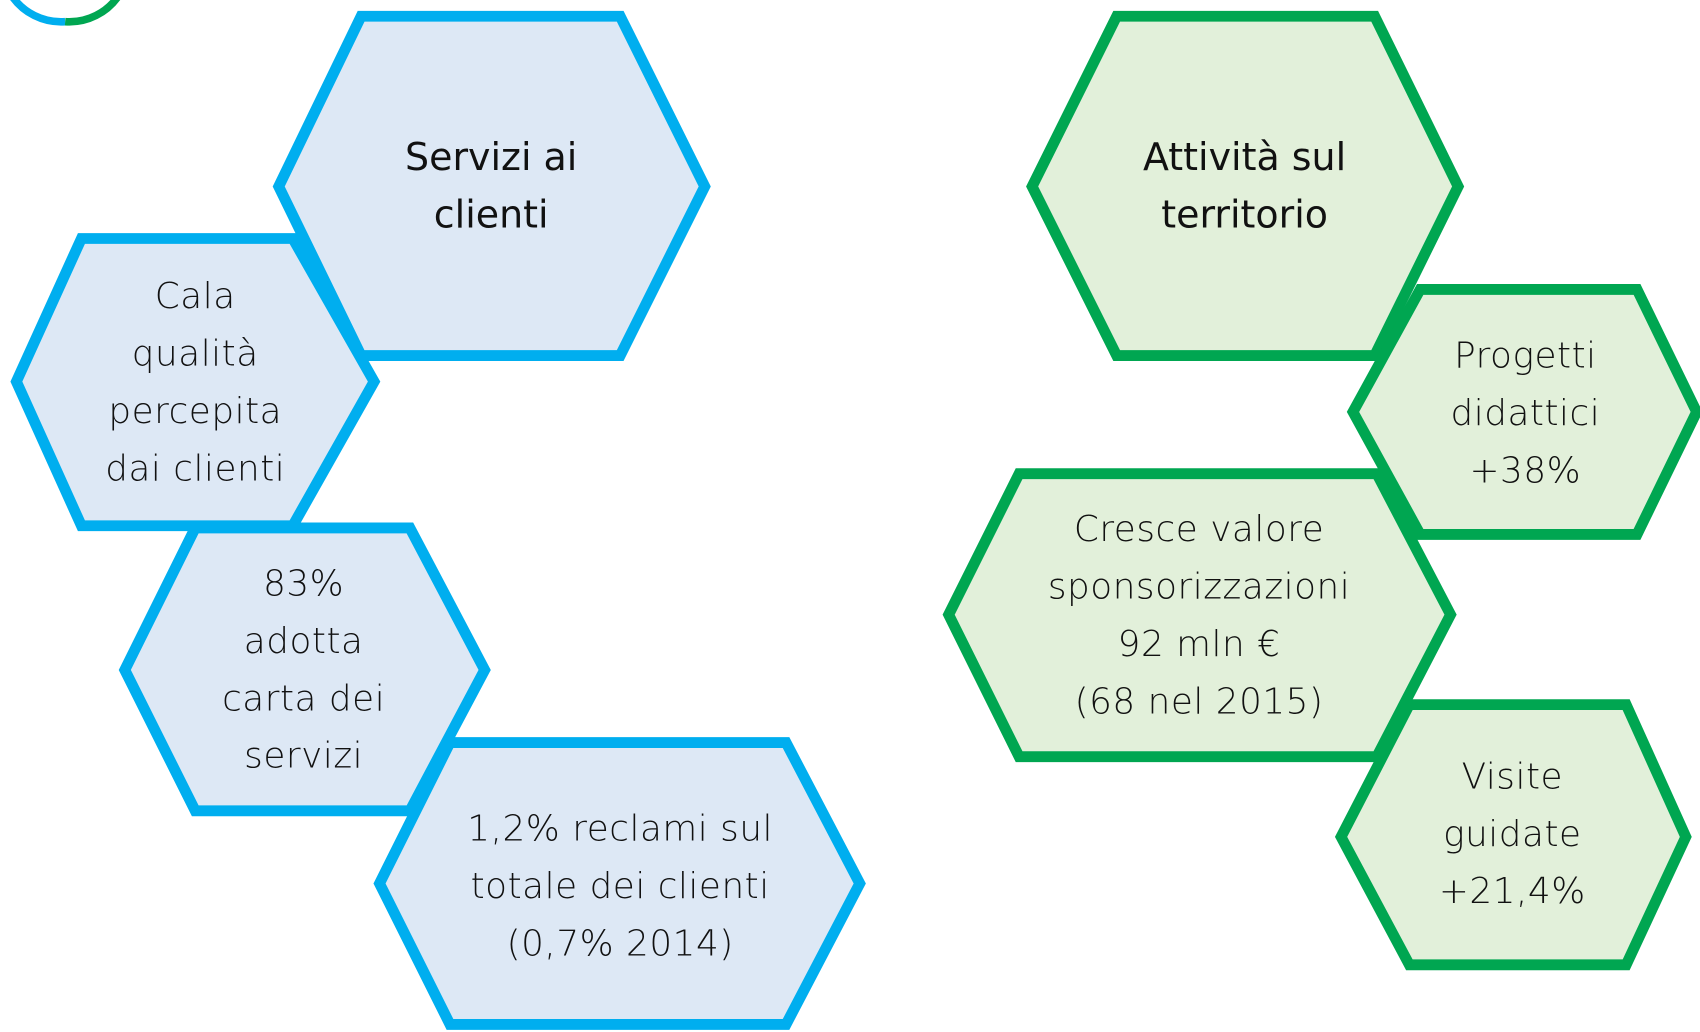  What do you see at coordinates (195, 411) in the screenshot?
I see `hexagon-text: percepita` at bounding box center [195, 411].